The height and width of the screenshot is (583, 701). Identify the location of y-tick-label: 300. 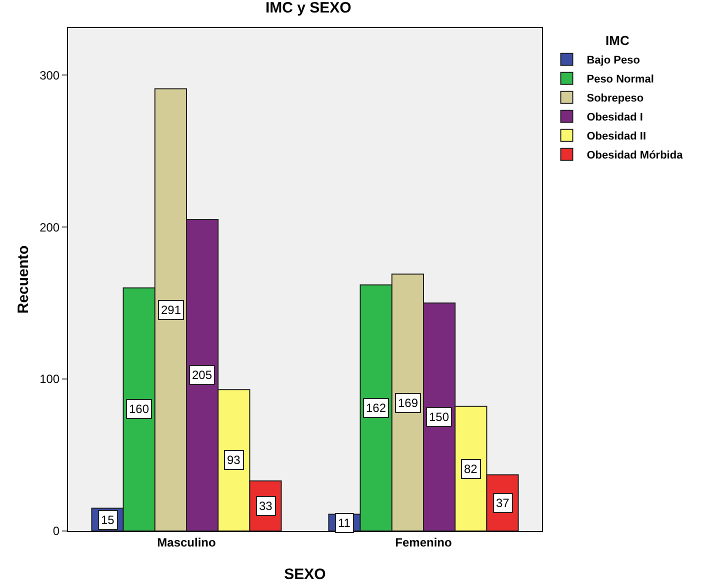
(50, 75).